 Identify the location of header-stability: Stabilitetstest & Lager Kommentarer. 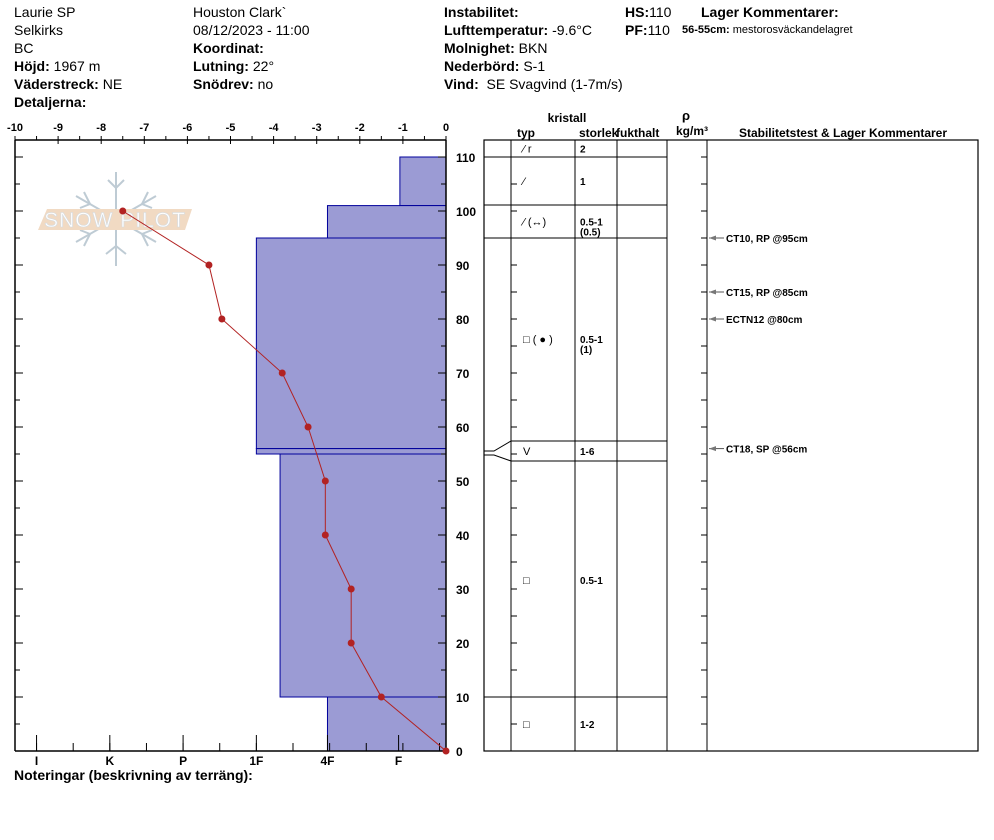
(843, 133).